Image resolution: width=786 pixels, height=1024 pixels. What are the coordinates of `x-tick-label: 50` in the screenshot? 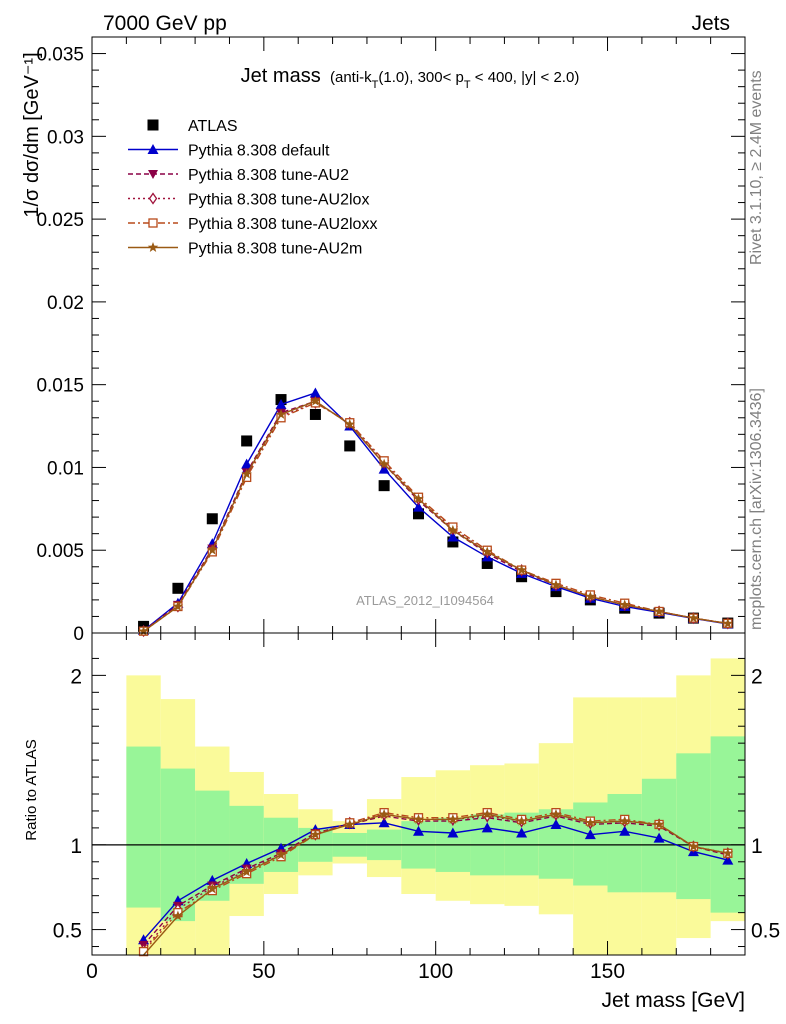 It's located at (263, 971).